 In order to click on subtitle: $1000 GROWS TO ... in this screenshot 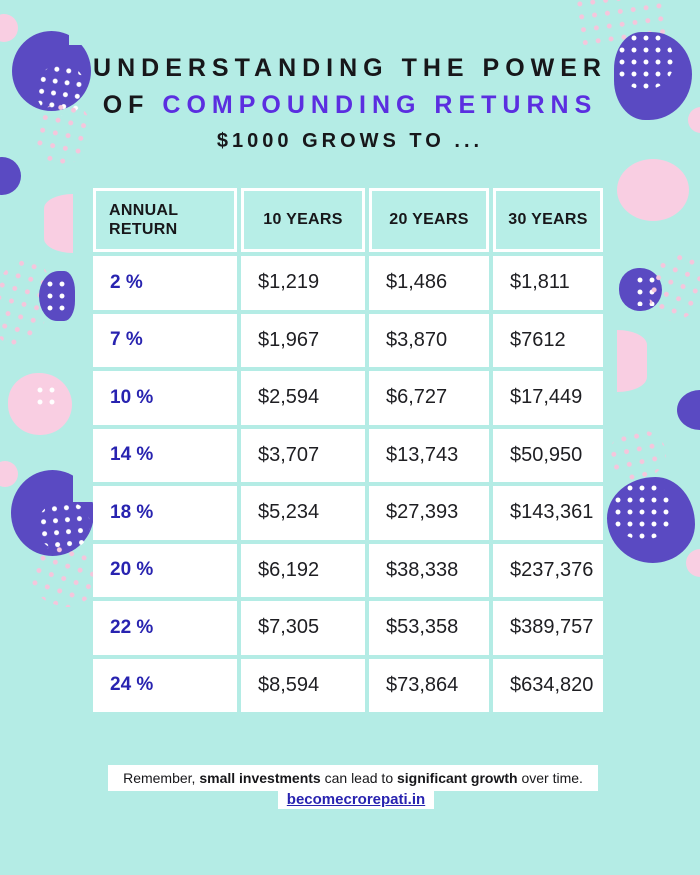, I will do `click(350, 141)`.